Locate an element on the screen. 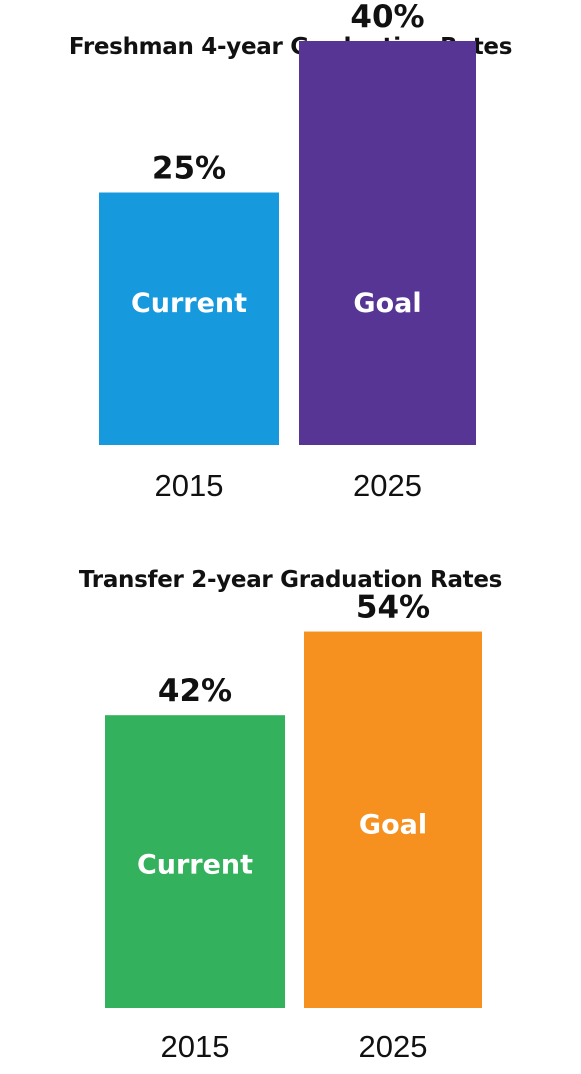 Image resolution: width=581 pixels, height=1074 pixels. data-label: 40% is located at coordinates (387, 17).